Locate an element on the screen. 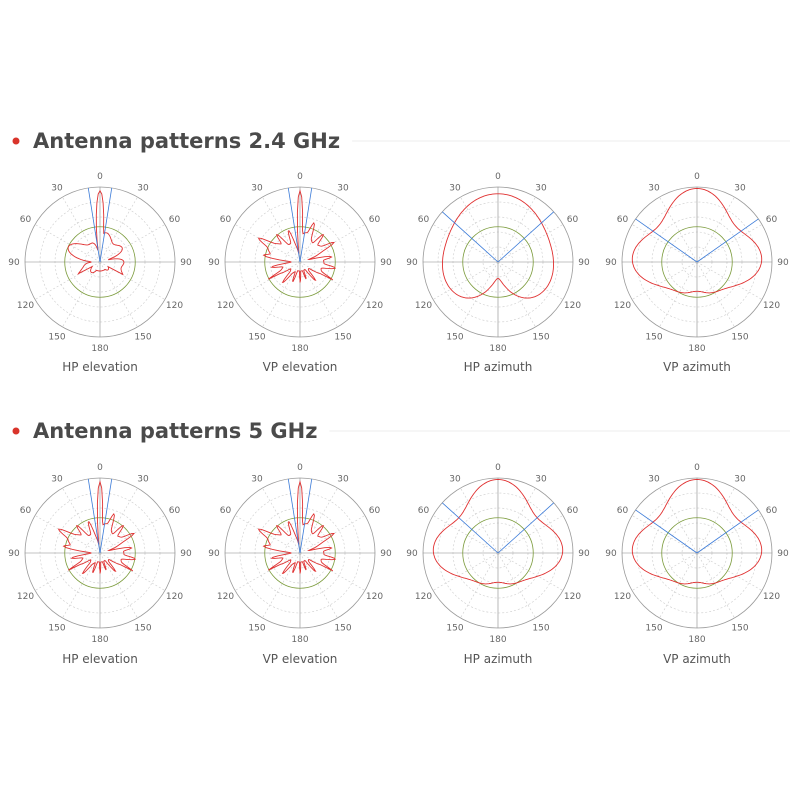 The image size is (800, 800). polar-plot: 0 30 60 90 120 150 180 150 120 90 60 30 HP elevation is located at coordinates (100, 564).